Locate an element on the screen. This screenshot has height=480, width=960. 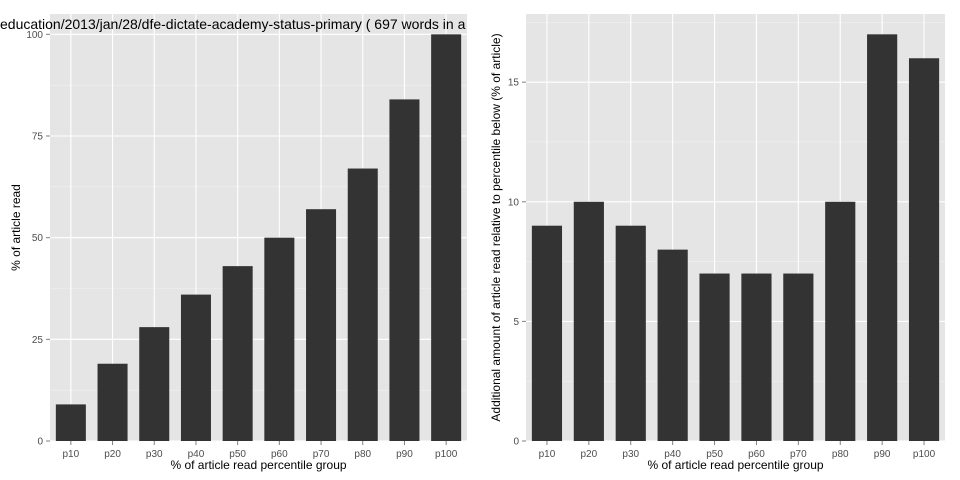
y-tick-label: 15 is located at coordinates (514, 83).